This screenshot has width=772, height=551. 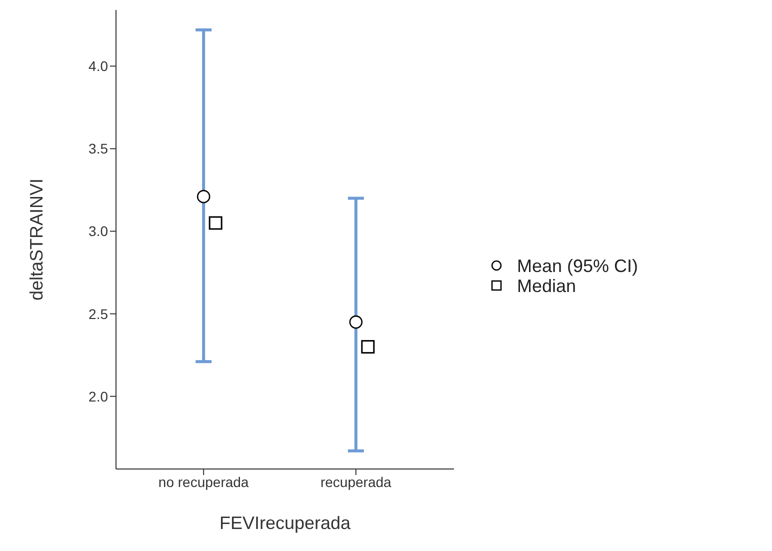 I want to click on y-tick-label: 3.0, so click(x=98, y=231).